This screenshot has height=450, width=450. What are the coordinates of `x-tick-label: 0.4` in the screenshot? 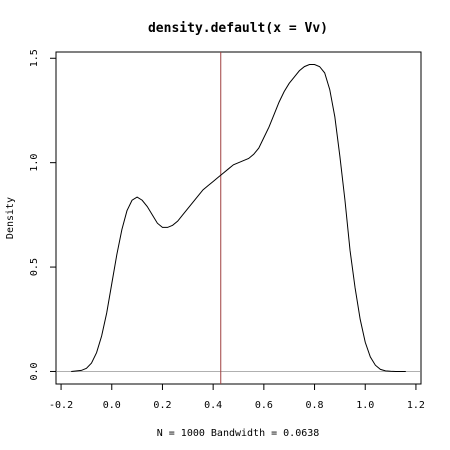 It's located at (213, 405).